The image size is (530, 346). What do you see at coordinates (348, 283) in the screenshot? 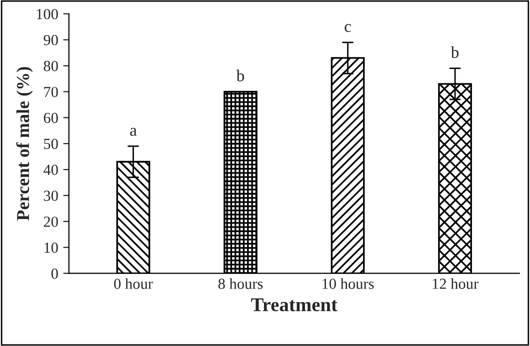
I see `x-tick-label: 10 hours` at bounding box center [348, 283].